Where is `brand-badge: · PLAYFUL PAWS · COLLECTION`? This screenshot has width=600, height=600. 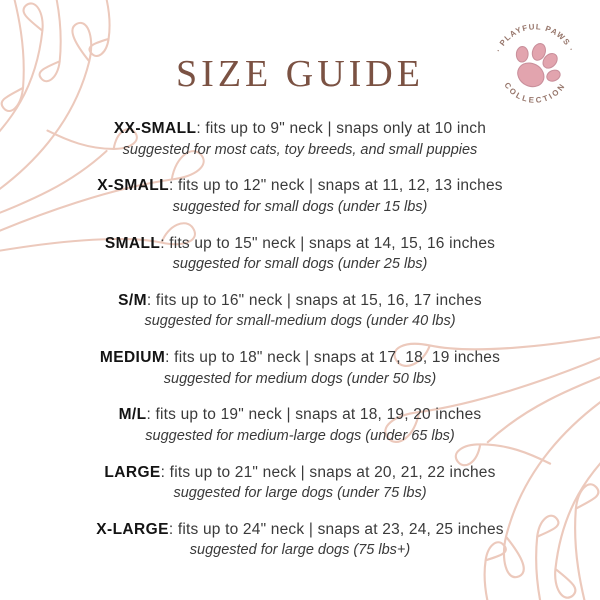
brand-badge: · PLAYFUL PAWS · COLLECTION is located at coordinates (534, 63).